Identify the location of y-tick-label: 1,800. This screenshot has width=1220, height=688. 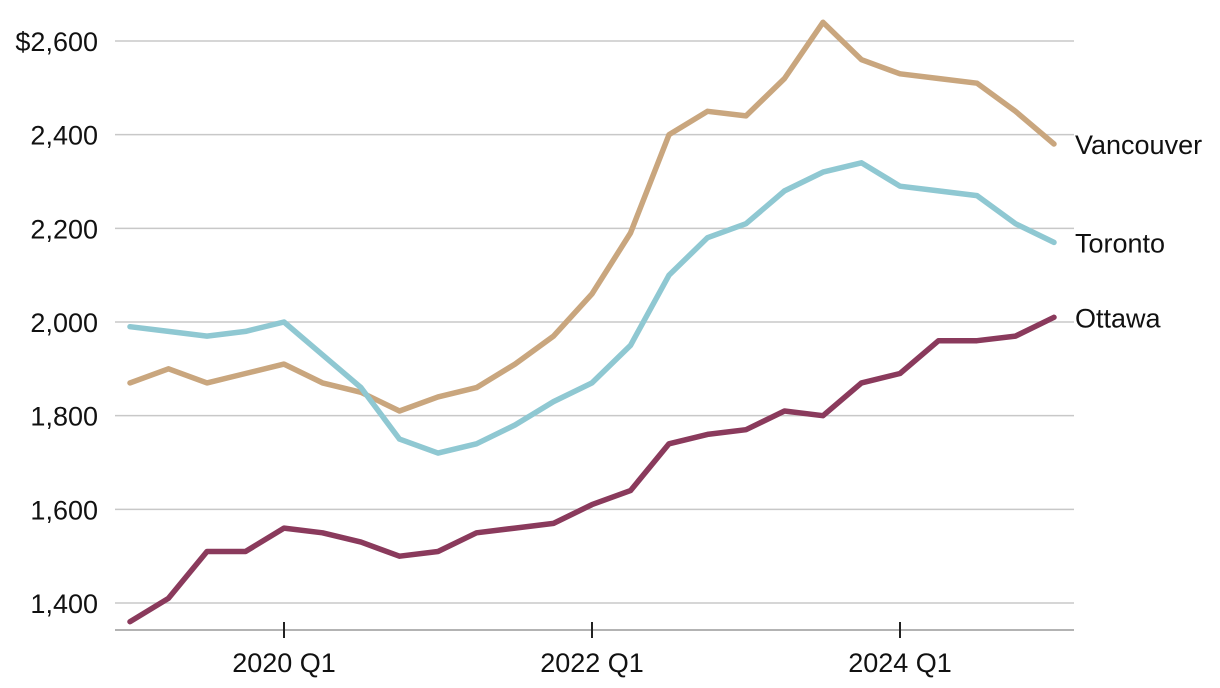
(64, 417).